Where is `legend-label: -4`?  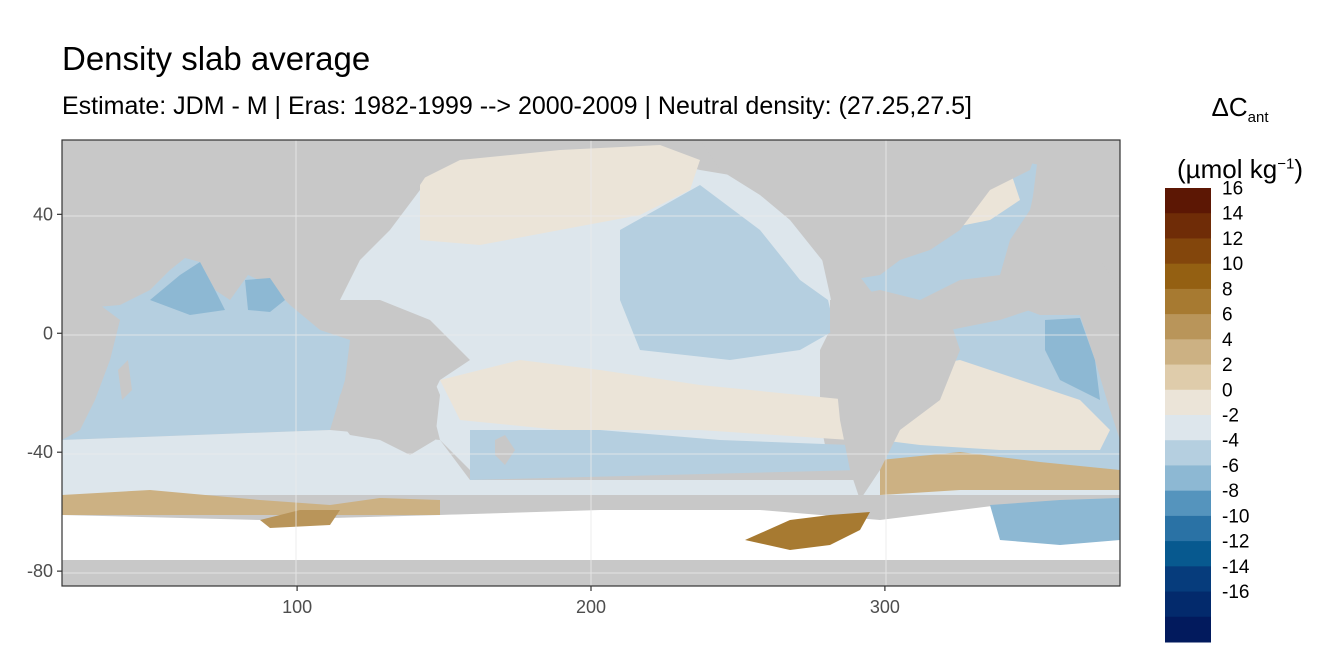
legend-label: -4 is located at coordinates (1230, 441).